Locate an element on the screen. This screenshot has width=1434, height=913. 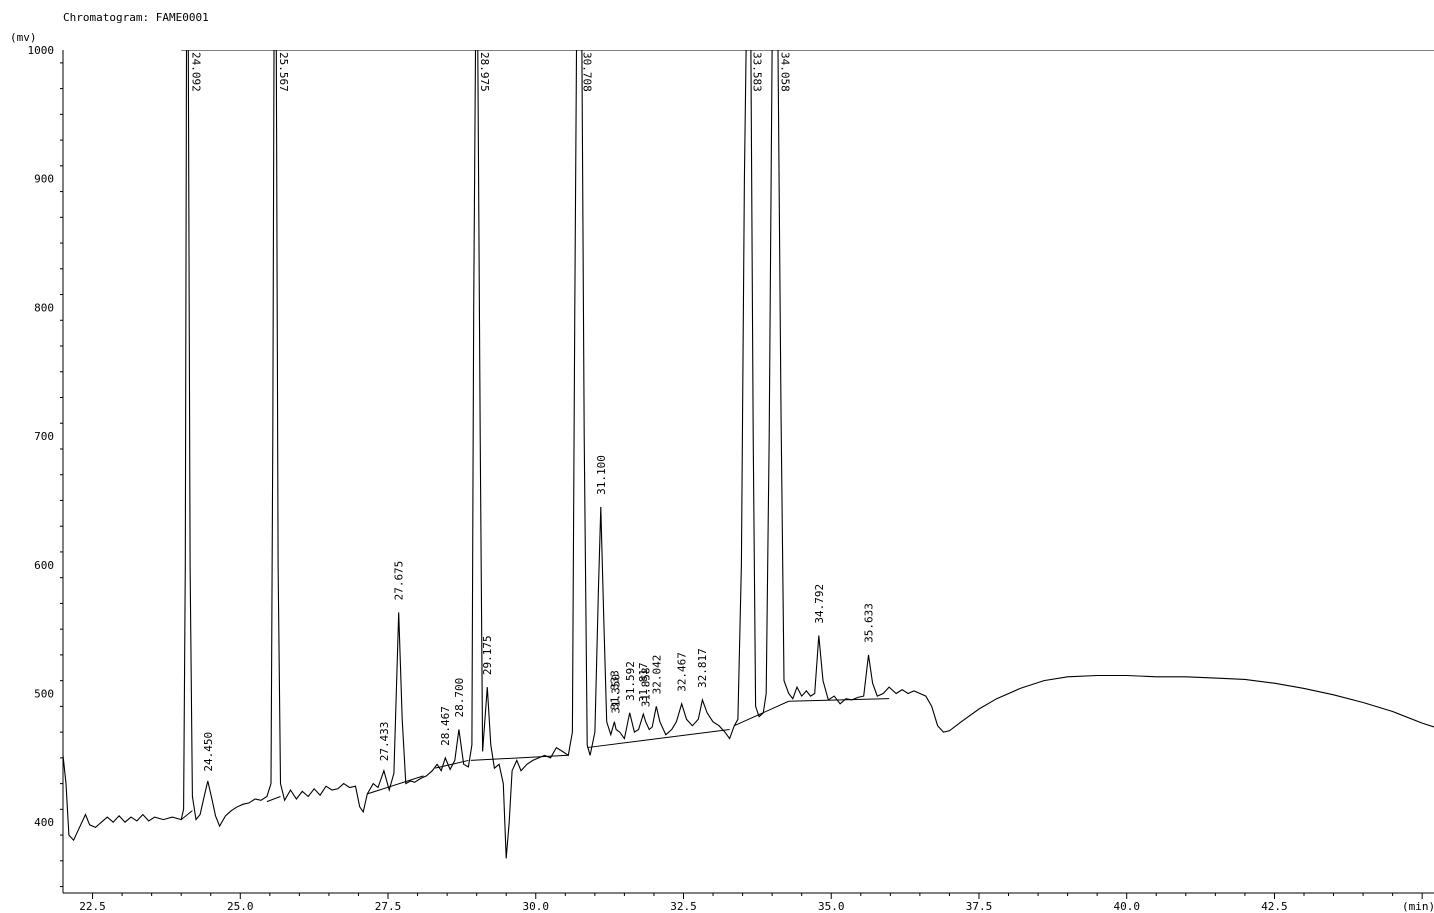
y-tick-label: 500 is located at coordinates (44, 694).